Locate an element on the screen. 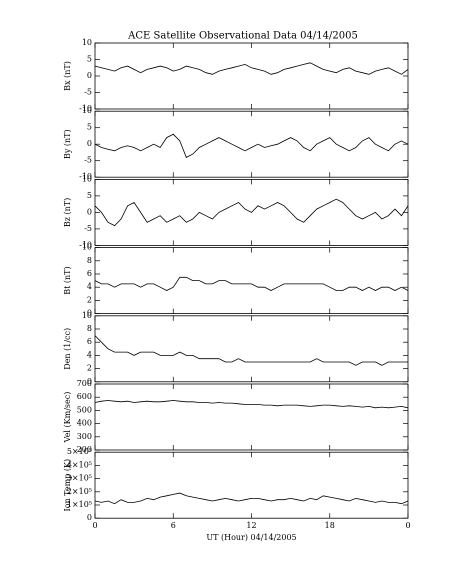 Image resolution: width=453 pixels, height=566 pixels. x-axis-label: UT (Hour) 04/14/2005 is located at coordinates (251, 537).